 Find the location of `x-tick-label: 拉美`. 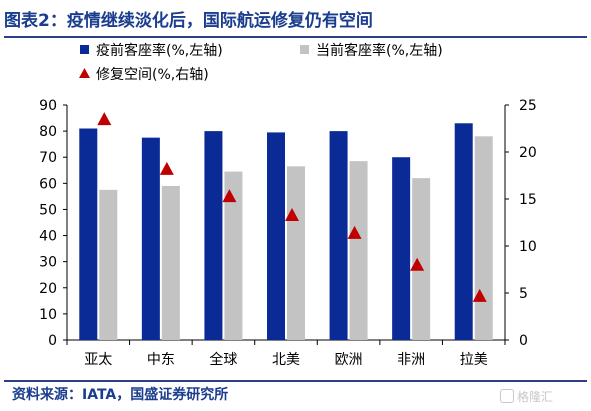

x-tick-label: 拉美 is located at coordinates (474, 360).